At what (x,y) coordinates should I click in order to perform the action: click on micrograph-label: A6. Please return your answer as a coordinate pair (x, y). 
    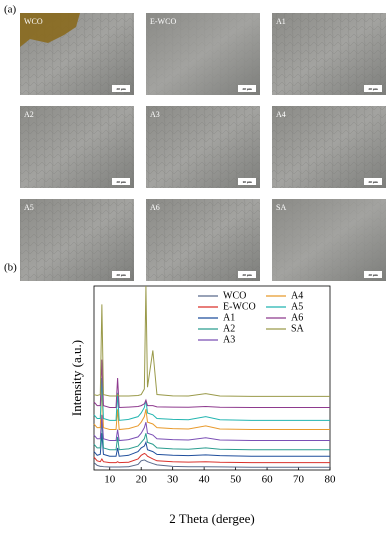
    Looking at the image, I should click on (155, 207).